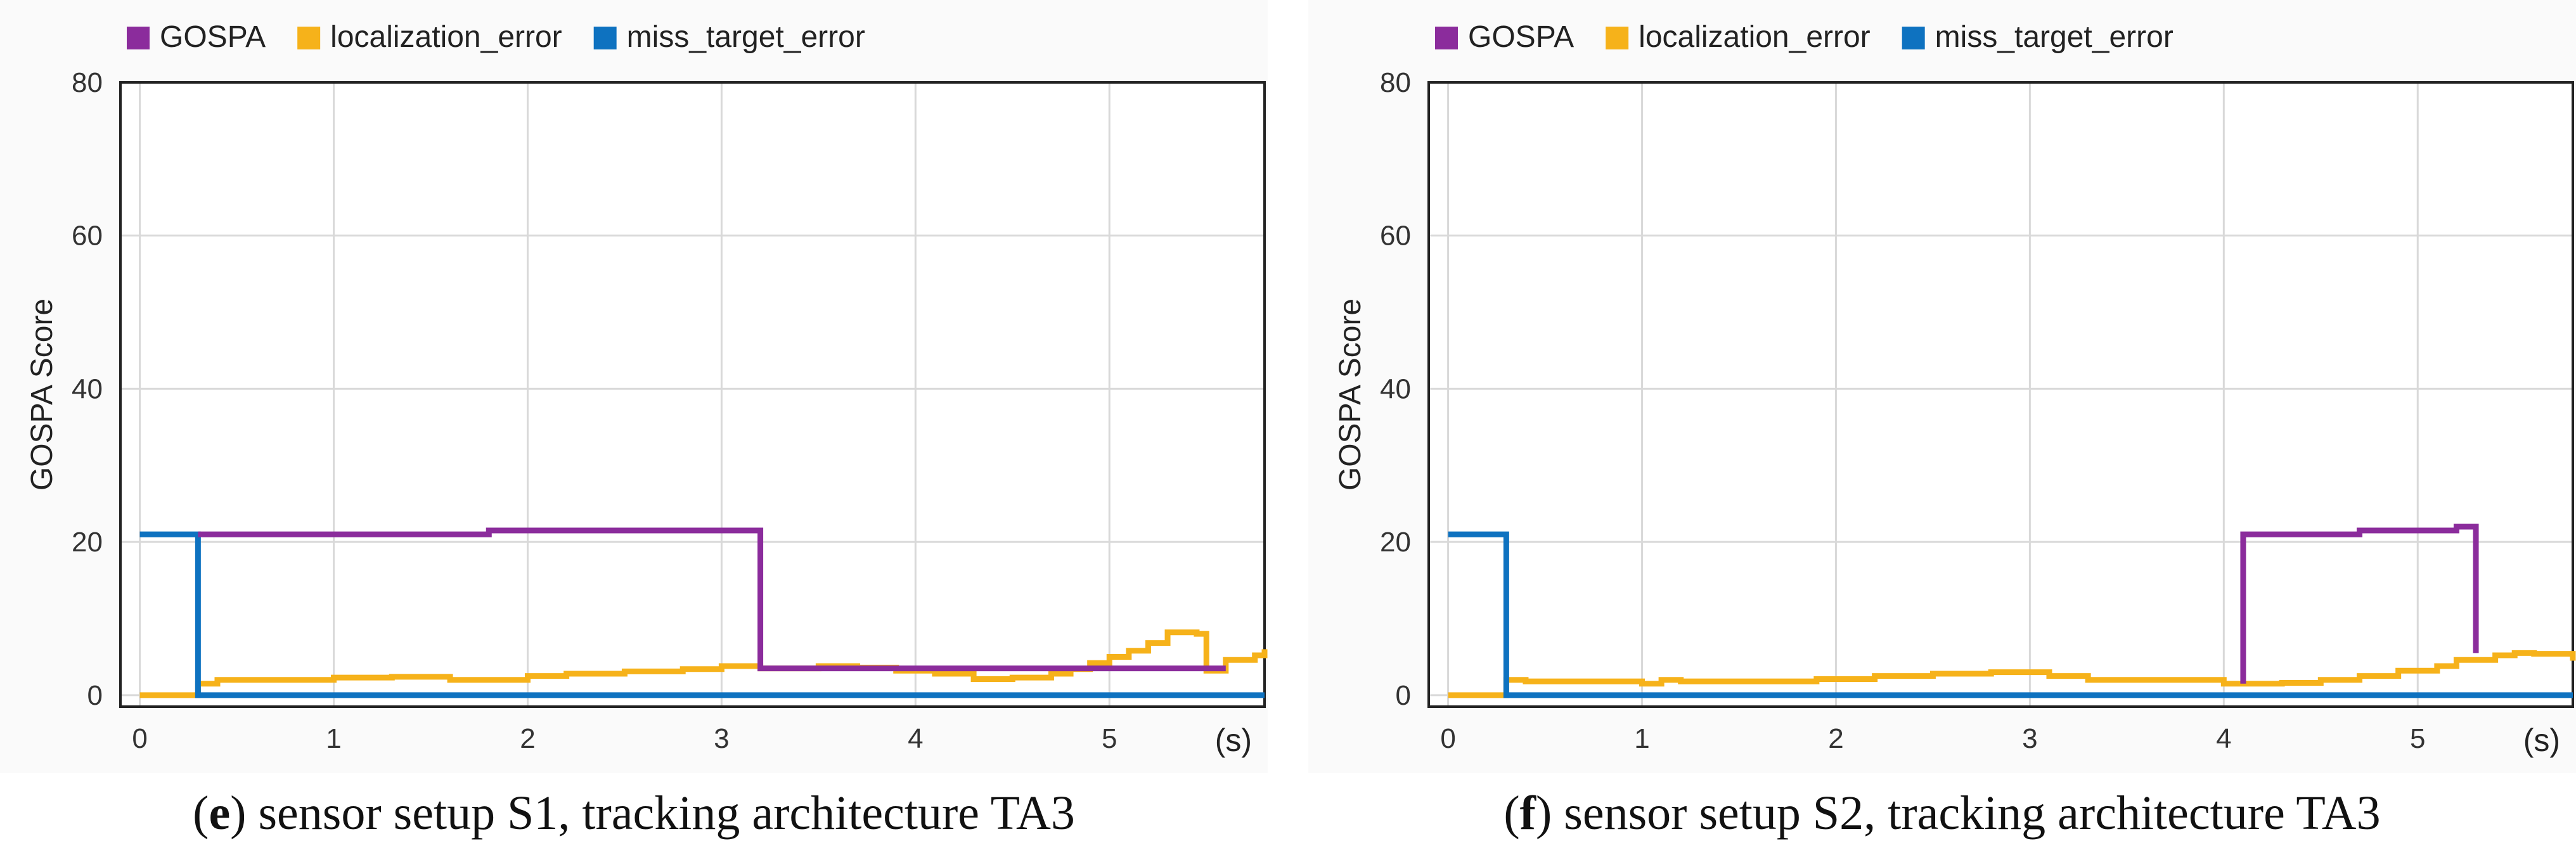  Describe the element at coordinates (2012, 674) in the screenshot. I see `series-line-localization_error-f` at that location.